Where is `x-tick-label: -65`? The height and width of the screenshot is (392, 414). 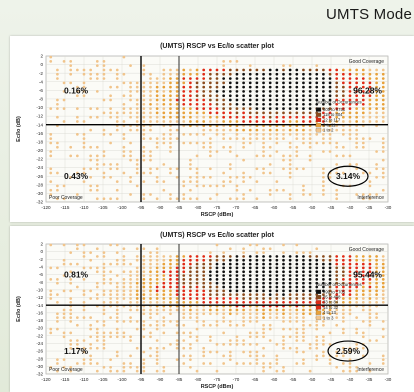 x-tick-label: -65 is located at coordinates (255, 379).